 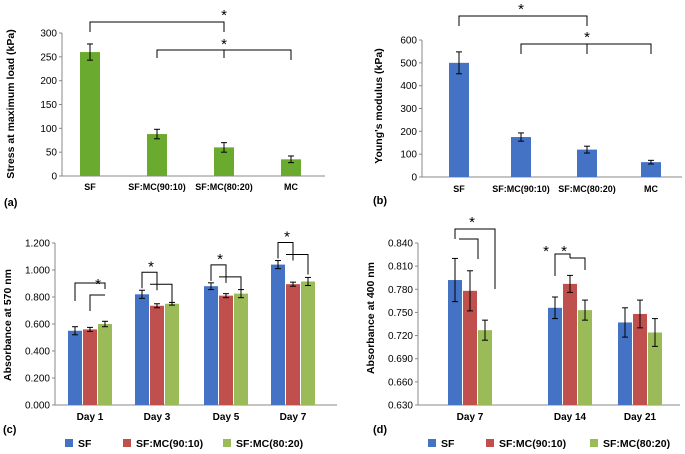 I want to click on panel-c-category-label: Day 7, so click(x=293, y=417).